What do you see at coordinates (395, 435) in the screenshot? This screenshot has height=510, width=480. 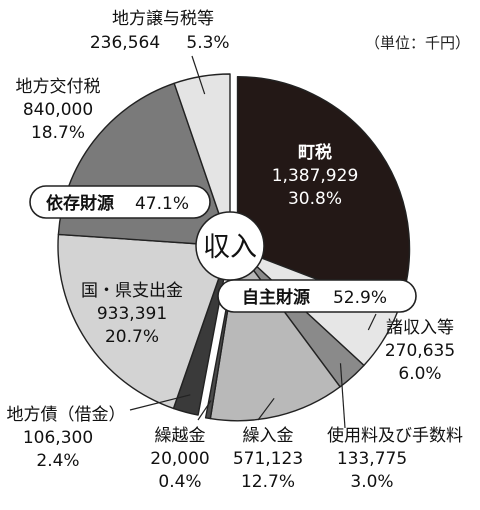 I see `slice-name-fees: 使用料及び手数料` at bounding box center [395, 435].